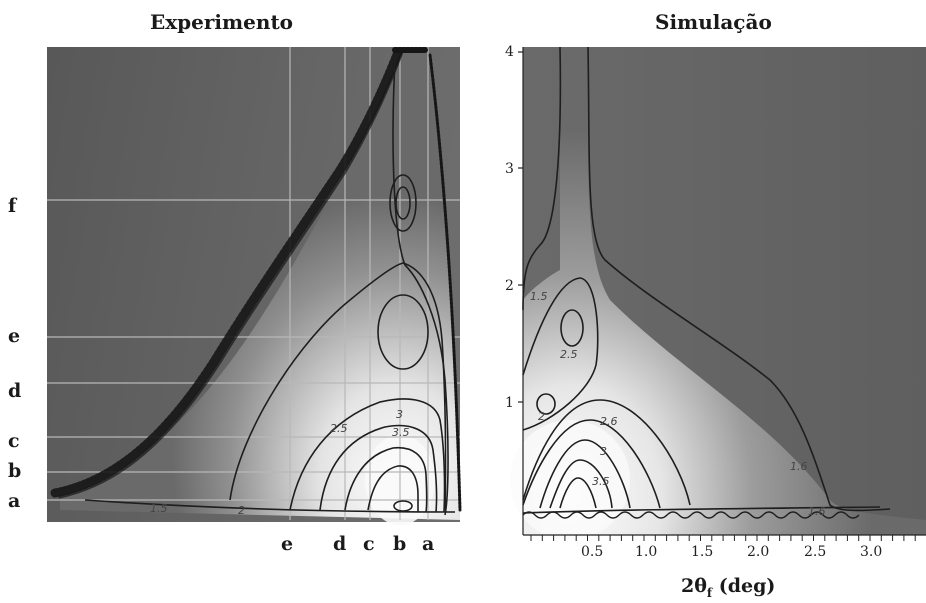  What do you see at coordinates (646, 552) in the screenshot?
I see `x-tick-1-0: 1.0` at bounding box center [646, 552].